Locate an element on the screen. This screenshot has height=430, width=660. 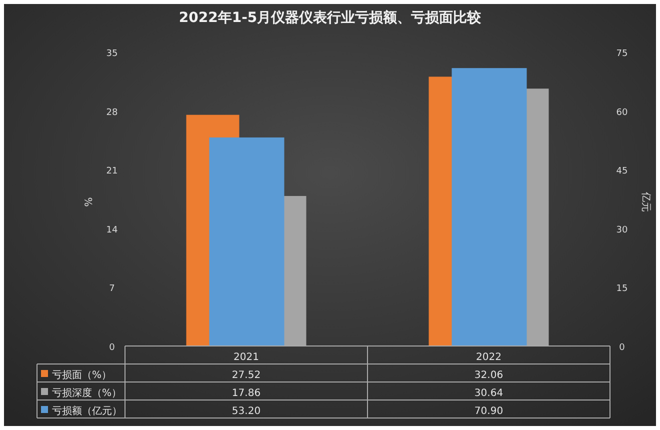
data-label: 27.52 is located at coordinates (246, 375).